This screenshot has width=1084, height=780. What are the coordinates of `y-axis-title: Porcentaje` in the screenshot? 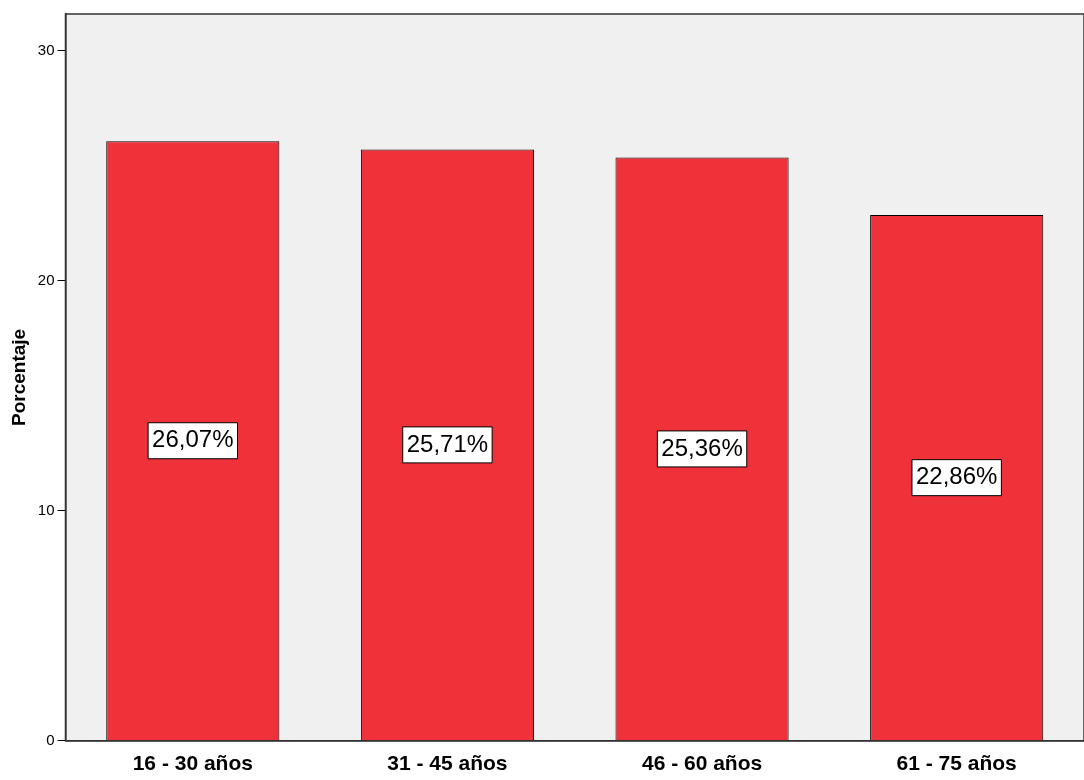 It's located at (18, 377).